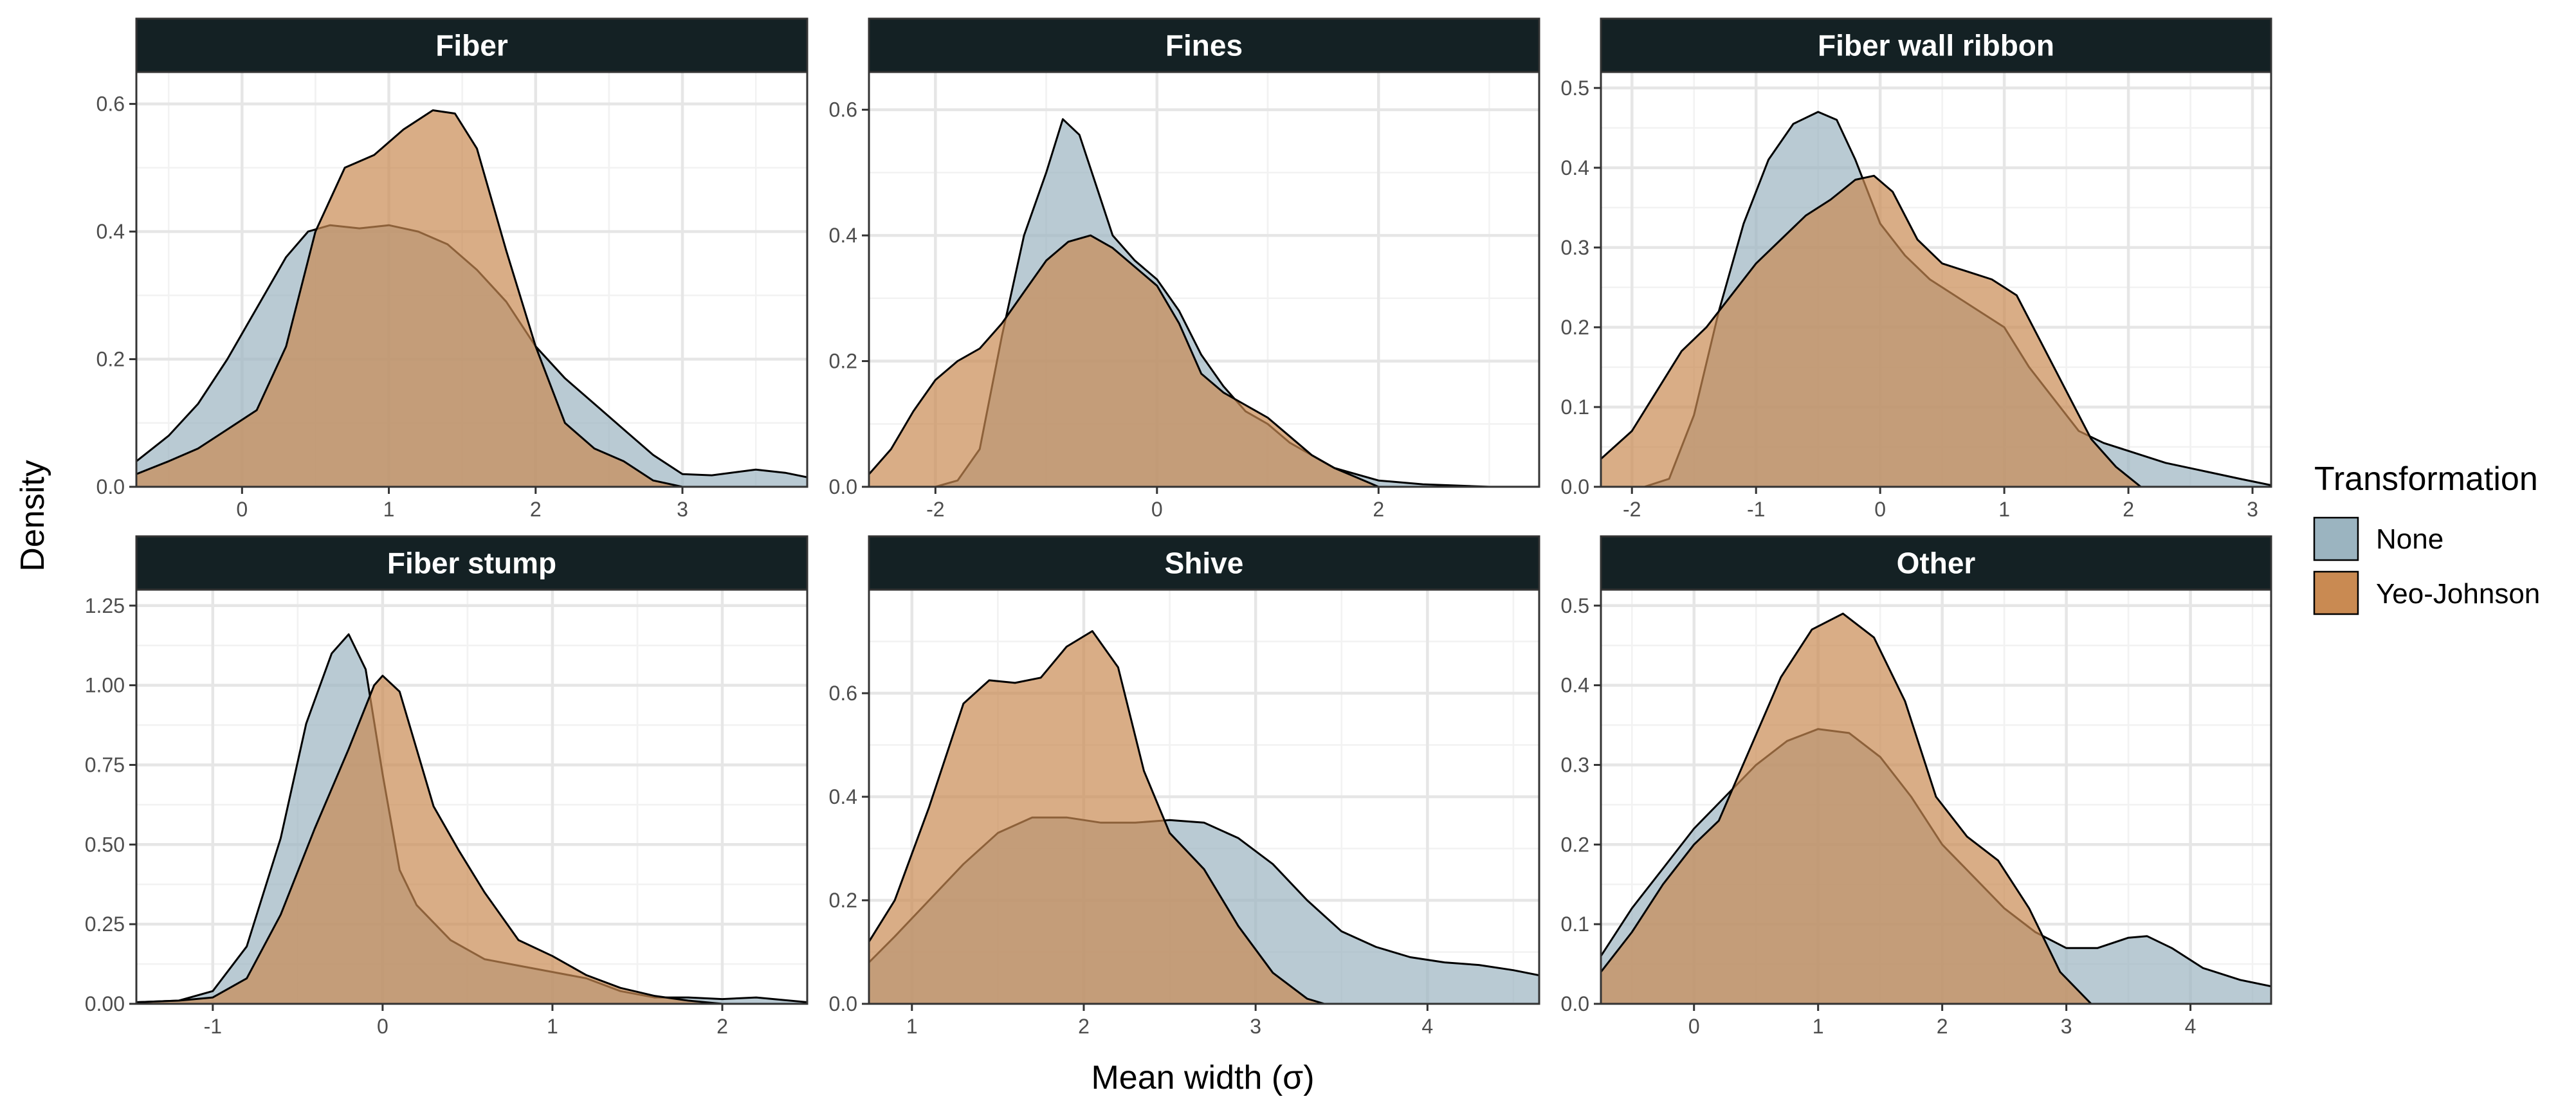 The image size is (2576, 1108). What do you see at coordinates (105, 685) in the screenshot?
I see `y-tick-label: 1.00` at bounding box center [105, 685].